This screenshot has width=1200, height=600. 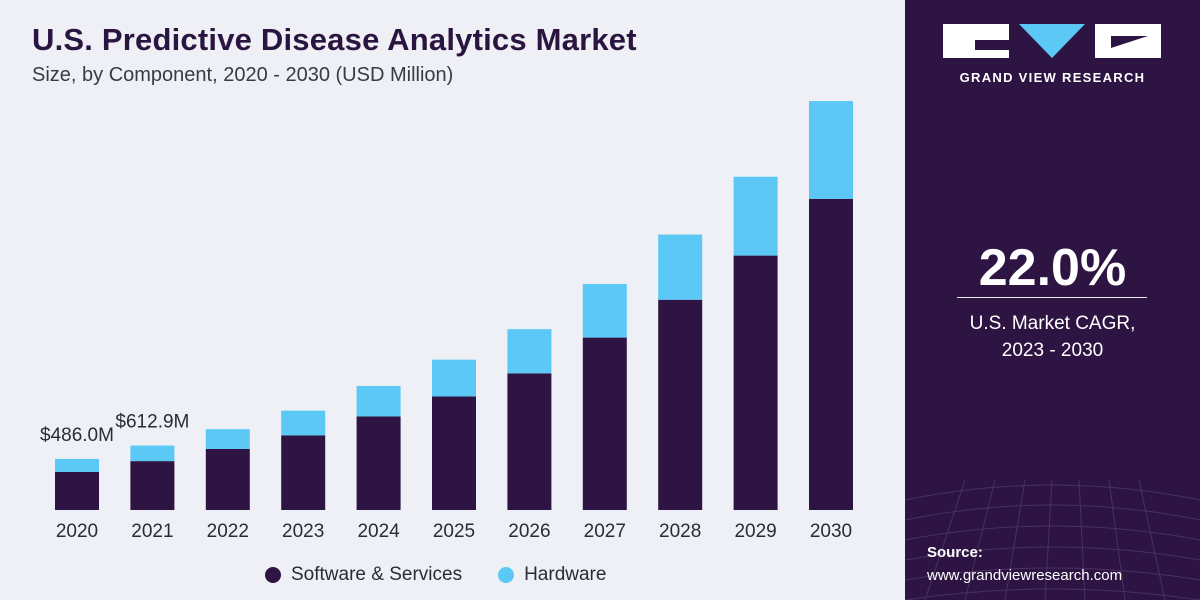 What do you see at coordinates (227, 479) in the screenshot?
I see `bar-software-2022` at bounding box center [227, 479].